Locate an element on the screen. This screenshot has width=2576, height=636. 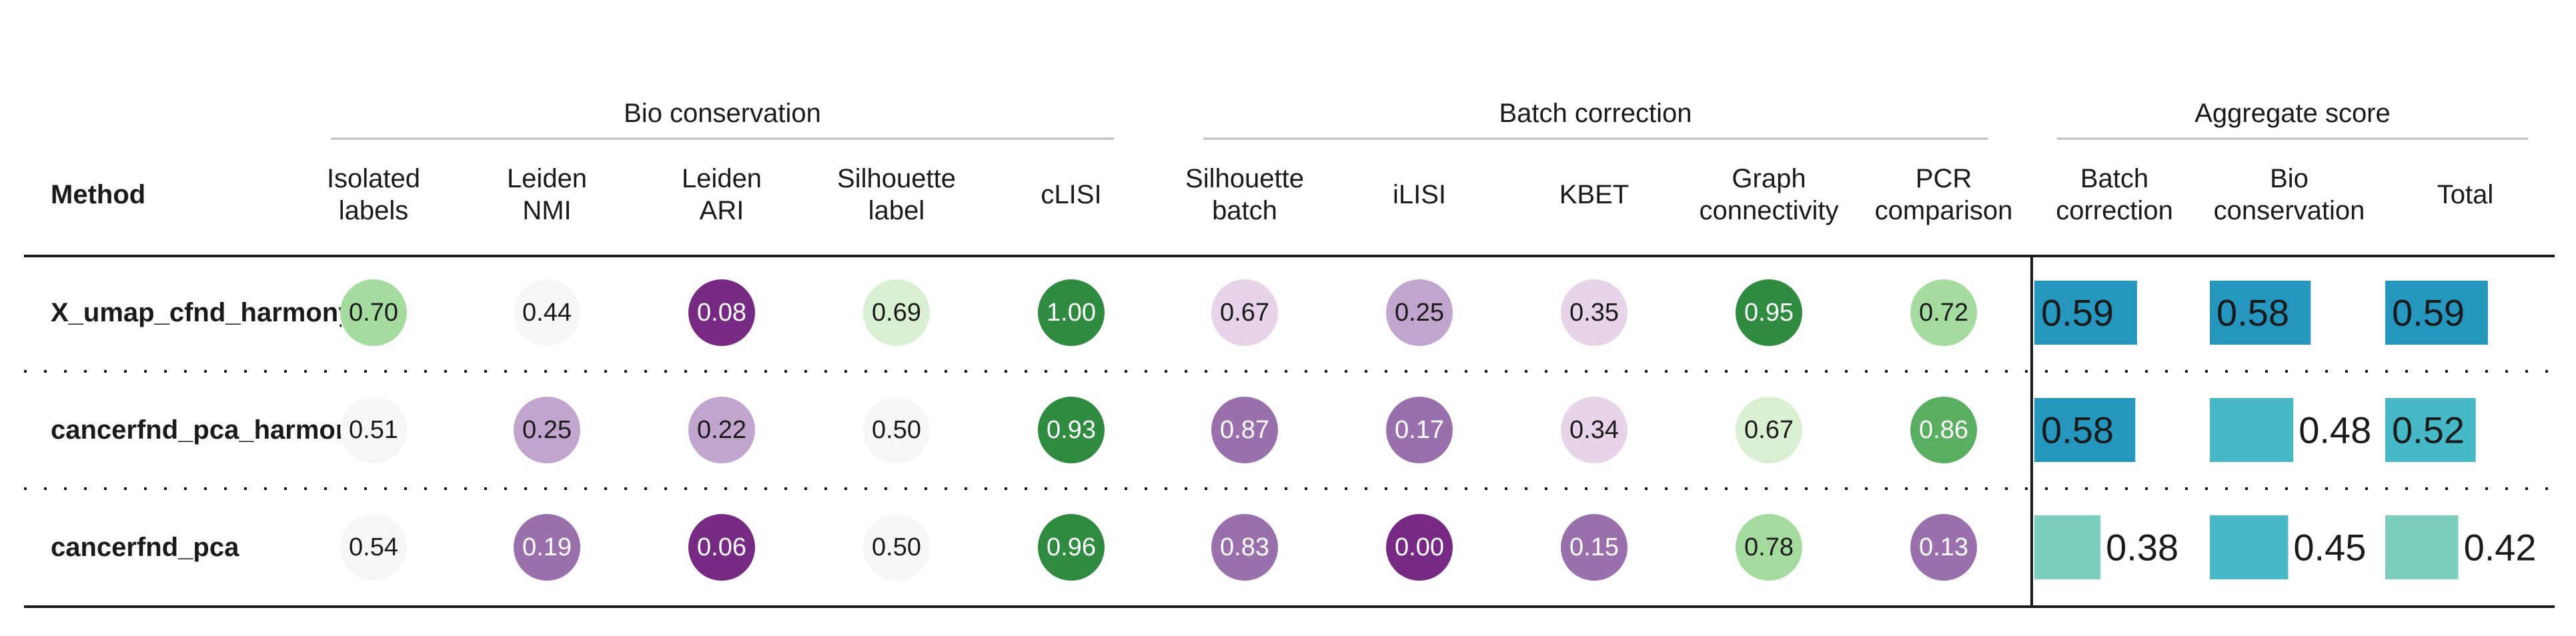
group-title: Aggregate score is located at coordinates (2292, 113).